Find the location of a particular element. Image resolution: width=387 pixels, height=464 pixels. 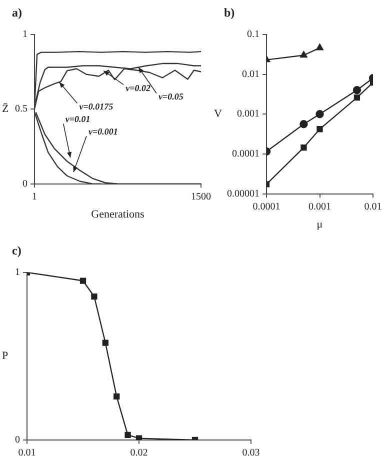

y-tick-label: 0.001 is located at coordinates (248, 114).